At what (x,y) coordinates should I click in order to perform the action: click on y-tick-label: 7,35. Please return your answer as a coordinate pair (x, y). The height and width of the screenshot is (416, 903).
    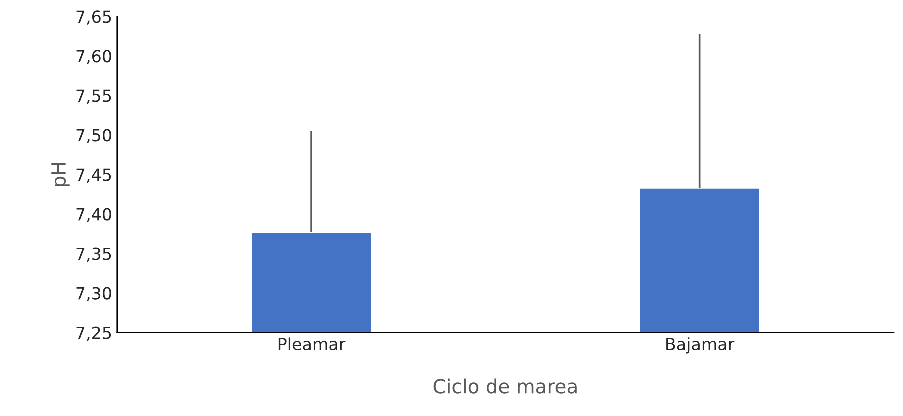
    Looking at the image, I should click on (94, 255).